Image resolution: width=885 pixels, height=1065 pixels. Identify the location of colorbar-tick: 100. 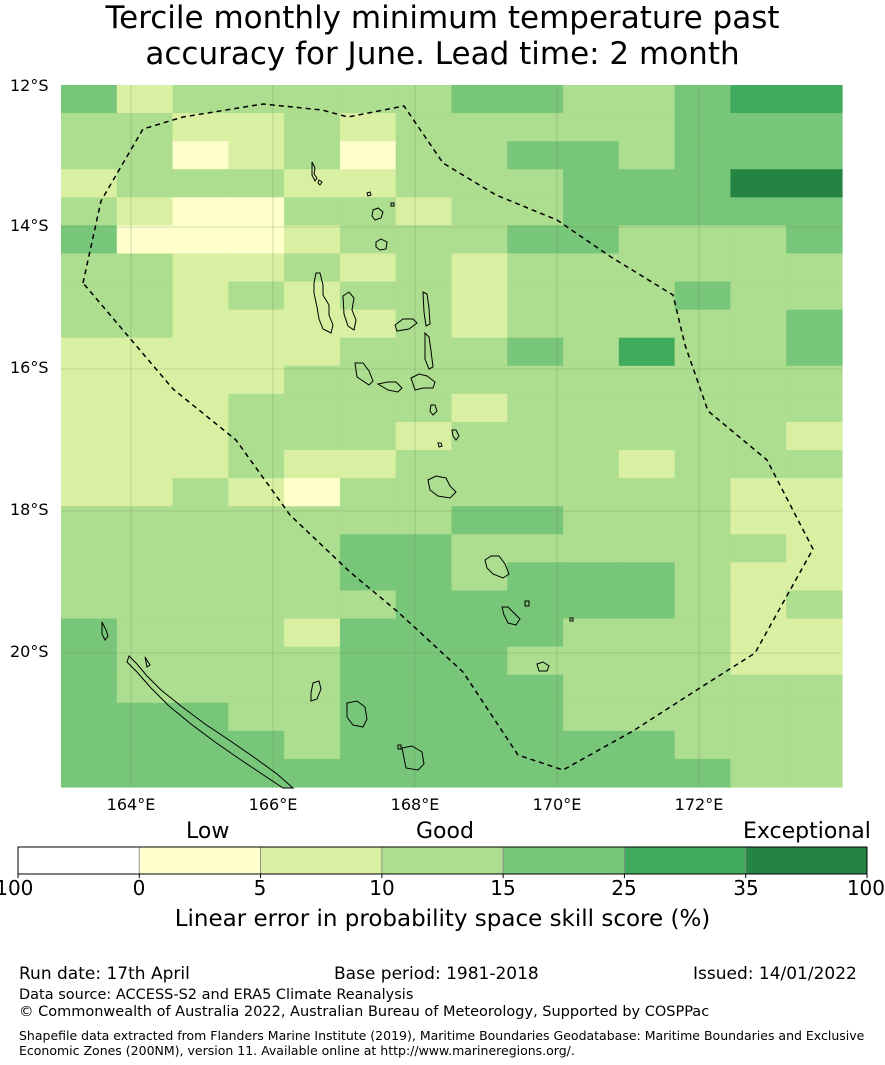
(865, 888).